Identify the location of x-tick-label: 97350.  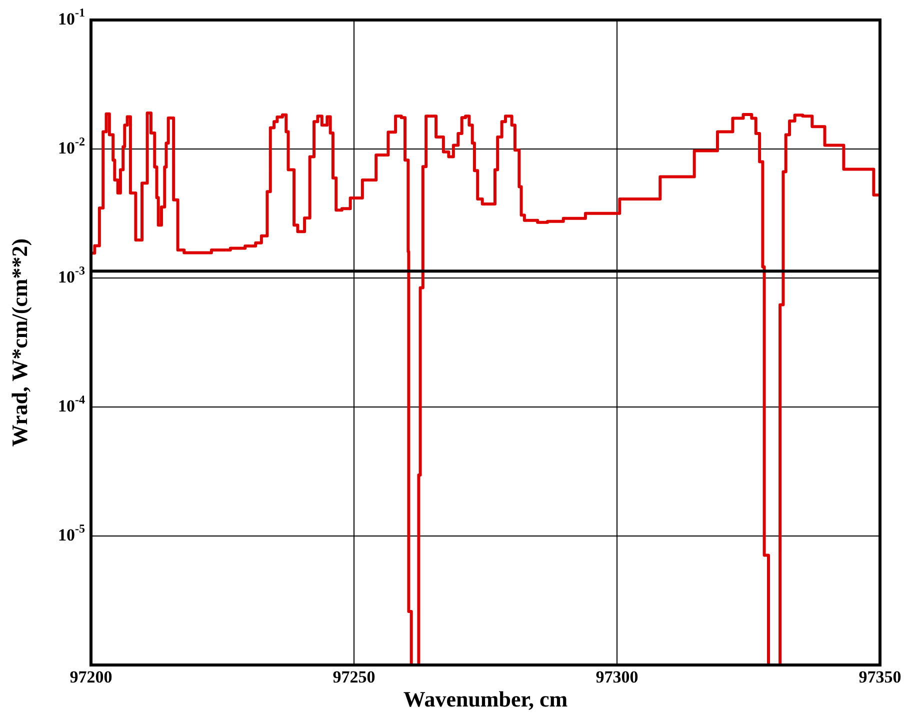
(880, 677).